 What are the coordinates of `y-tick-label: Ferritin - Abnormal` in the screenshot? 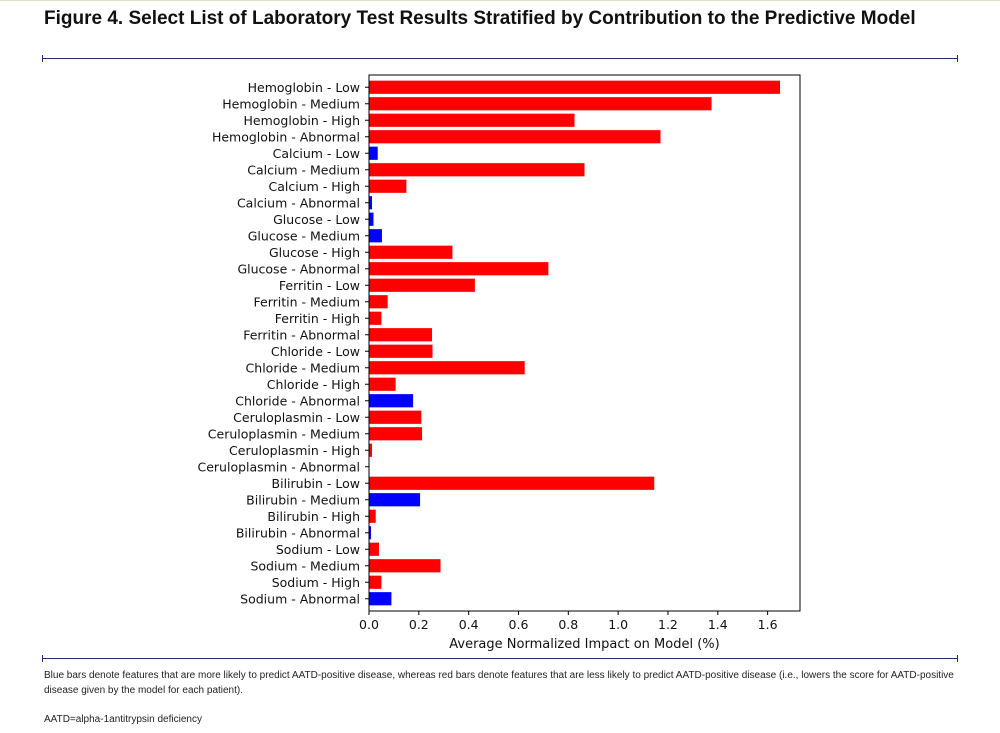 It's located at (301, 334).